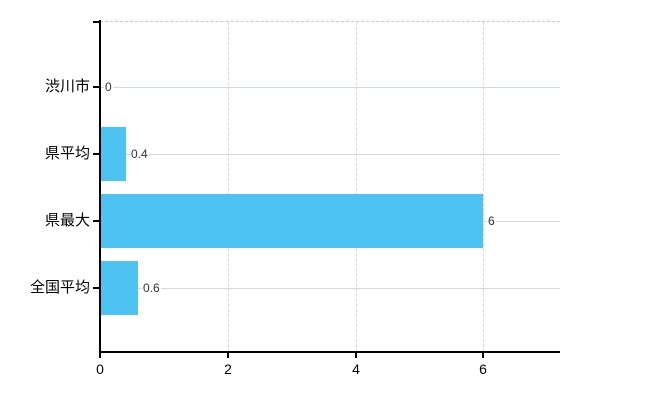 The width and height of the screenshot is (650, 400). Describe the element at coordinates (330, 21) in the screenshot. I see `plot-top-border` at that location.